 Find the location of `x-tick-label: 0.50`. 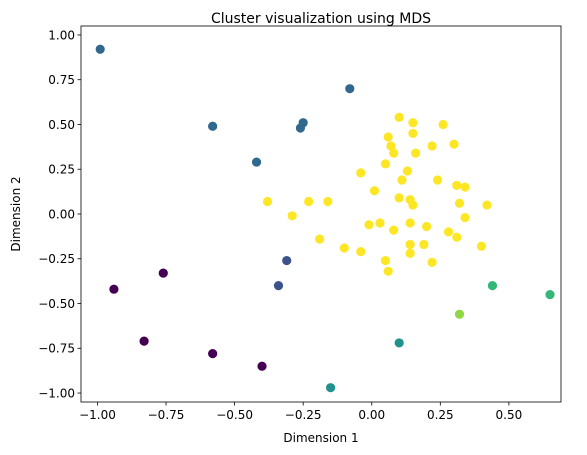

x-tick-label: 0.50 is located at coordinates (509, 415).